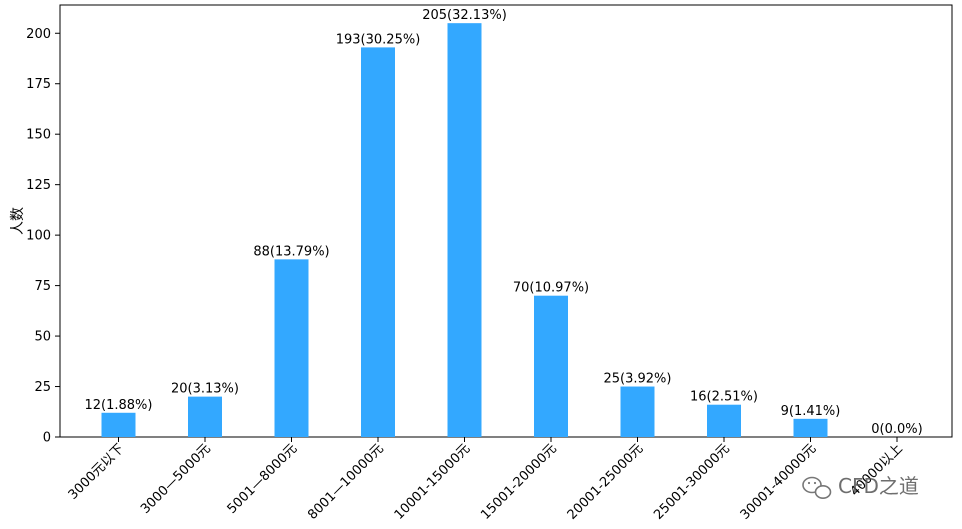 The height and width of the screenshot is (529, 962). I want to click on bar-data-label: 0(0.0%), so click(896, 429).